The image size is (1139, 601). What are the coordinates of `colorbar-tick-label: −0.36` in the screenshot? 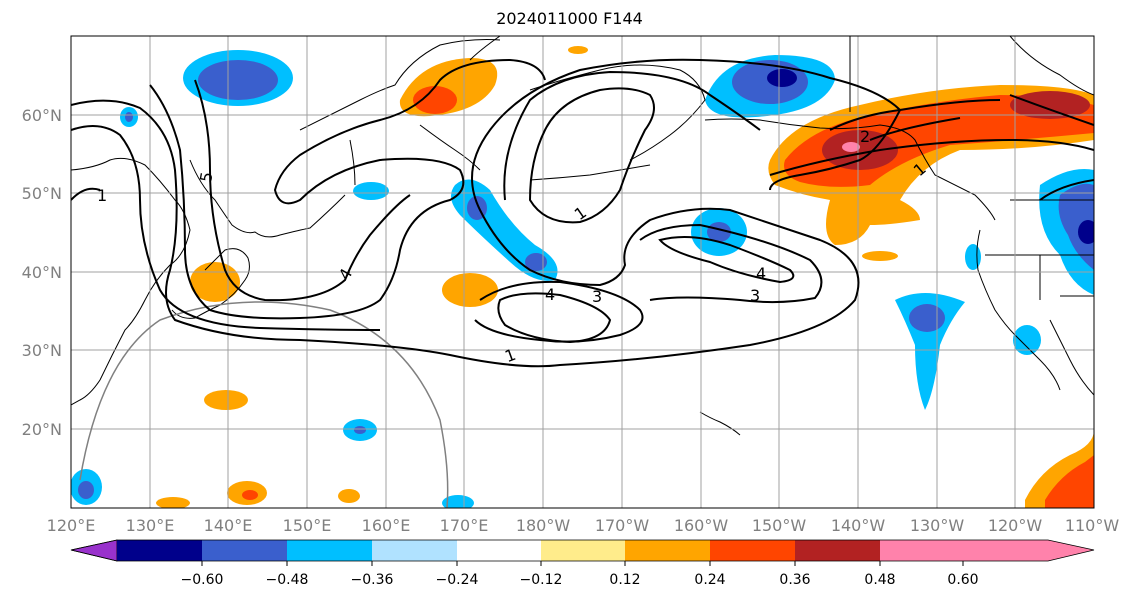 It's located at (372, 580).